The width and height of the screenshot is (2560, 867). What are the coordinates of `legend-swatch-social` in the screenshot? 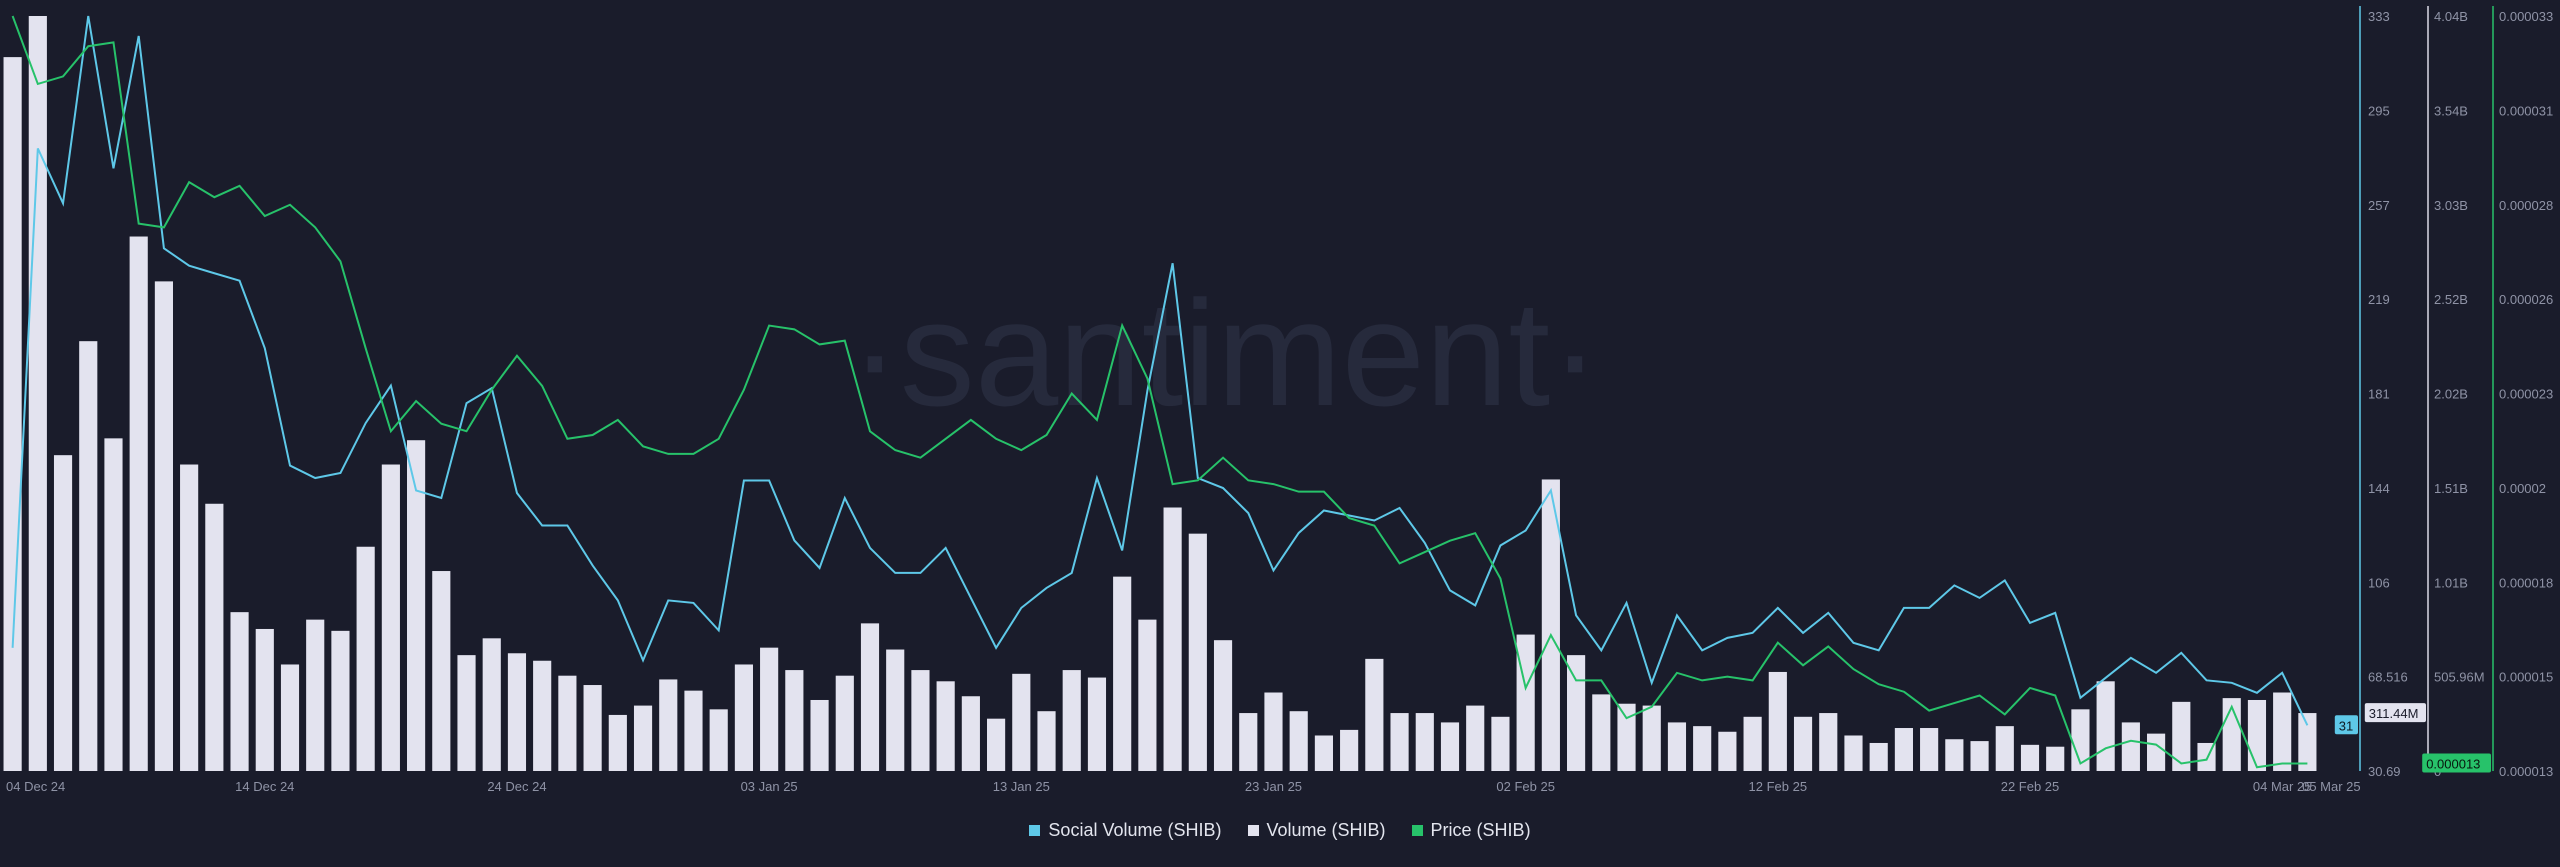 It's located at (1035, 830).